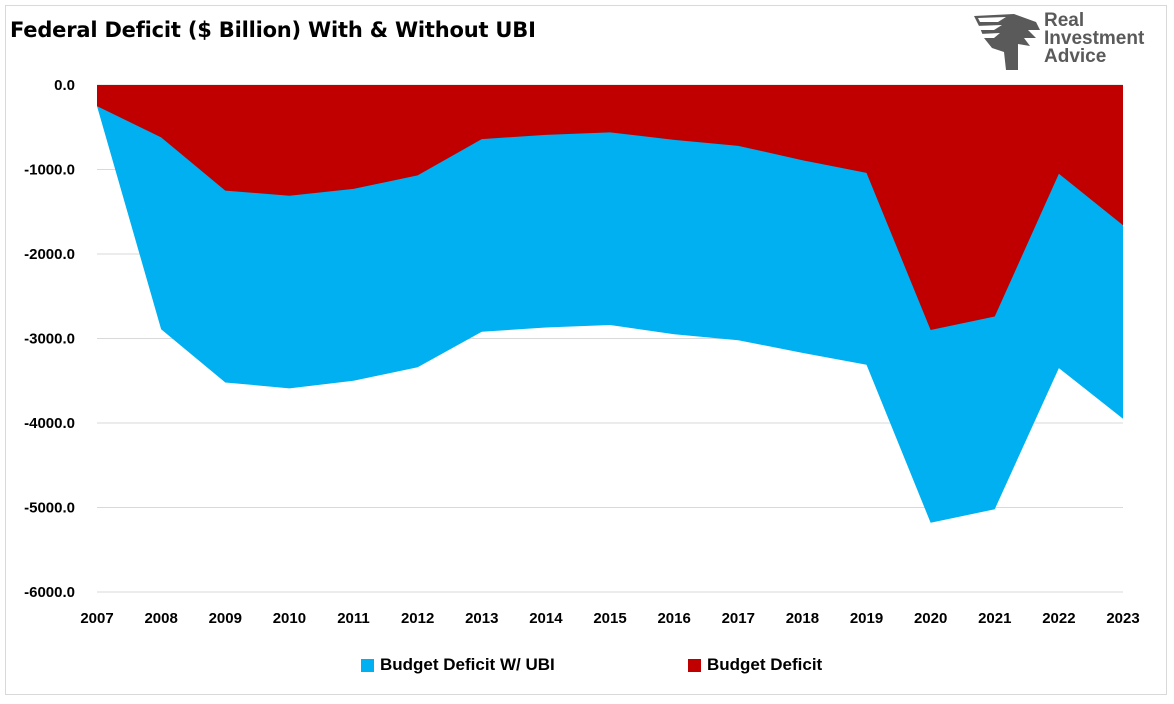 The width and height of the screenshot is (1174, 704). Describe the element at coordinates (1058, 618) in the screenshot. I see `x-tick-label: 2022` at that location.